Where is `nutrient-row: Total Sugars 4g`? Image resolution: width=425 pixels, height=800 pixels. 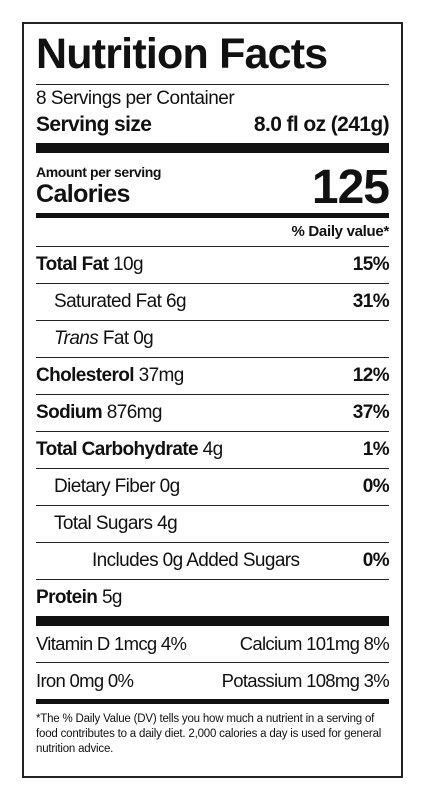 nutrient-row: Total Sugars 4g is located at coordinates (212, 524).